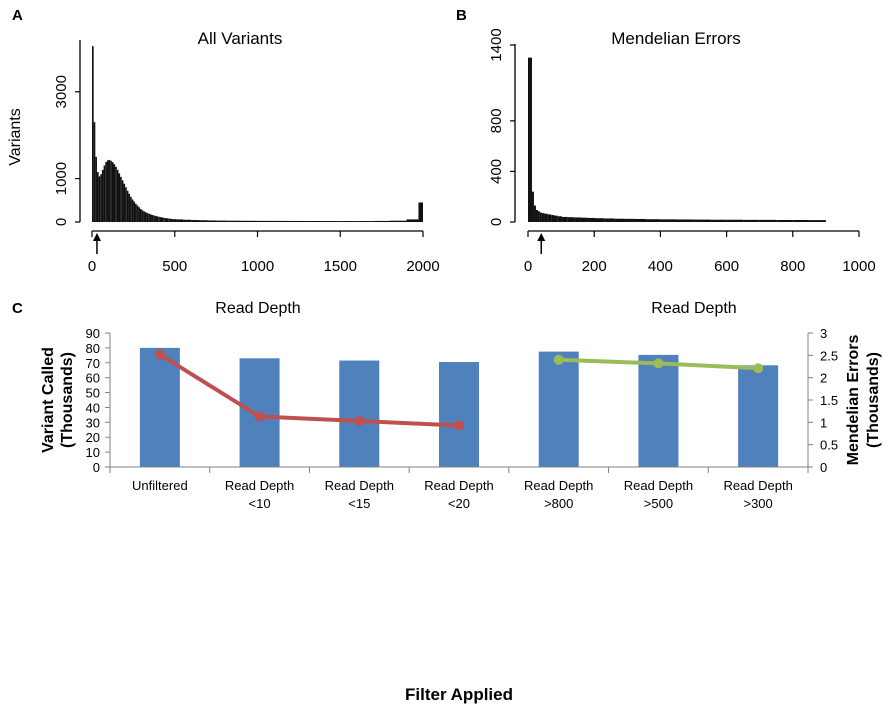 This screenshot has height=717, width=892. What do you see at coordinates (264, 253) in the screenshot?
I see `panel-a-x-ticks: 0 500 1000 1500 2000` at bounding box center [264, 253].